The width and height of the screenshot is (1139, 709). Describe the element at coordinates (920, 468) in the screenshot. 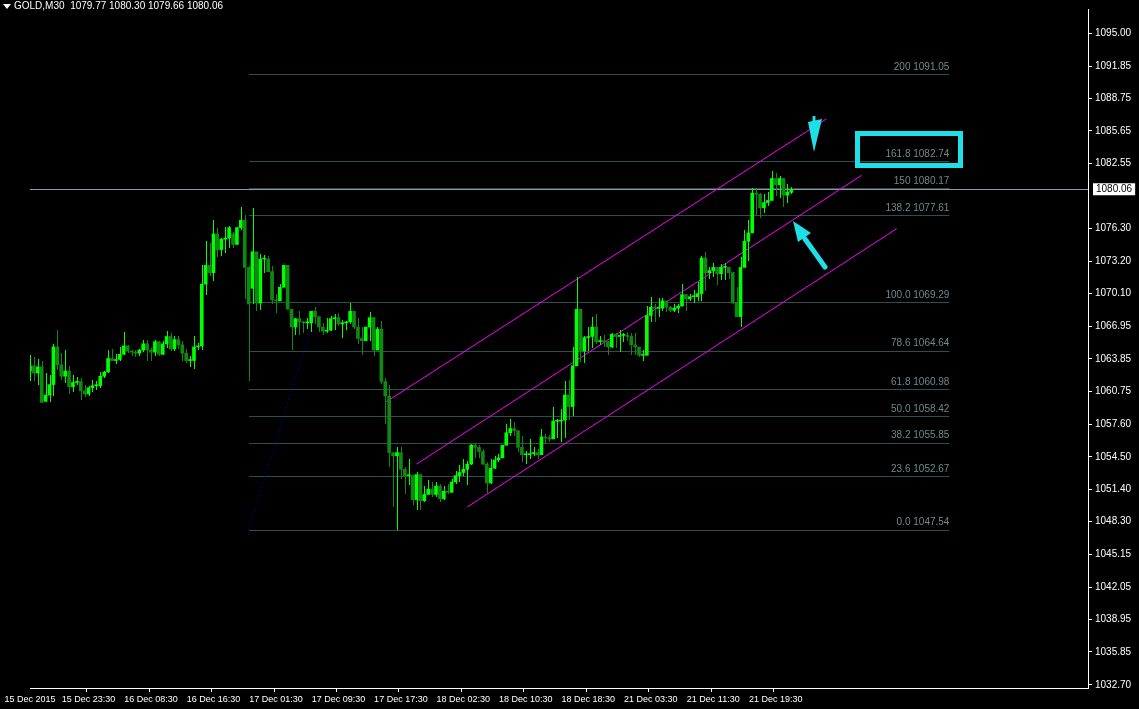

I see `ref-line-label: 23.6 1052.67` at that location.